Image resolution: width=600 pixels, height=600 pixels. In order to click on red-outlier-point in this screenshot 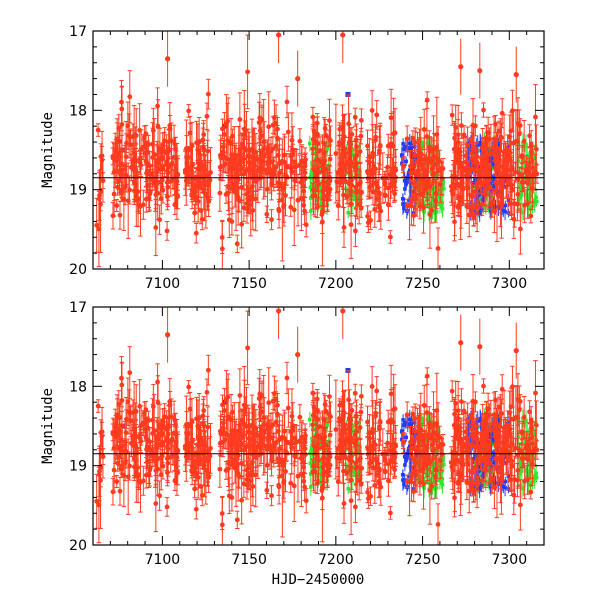, I will do `click(167, 59)`.